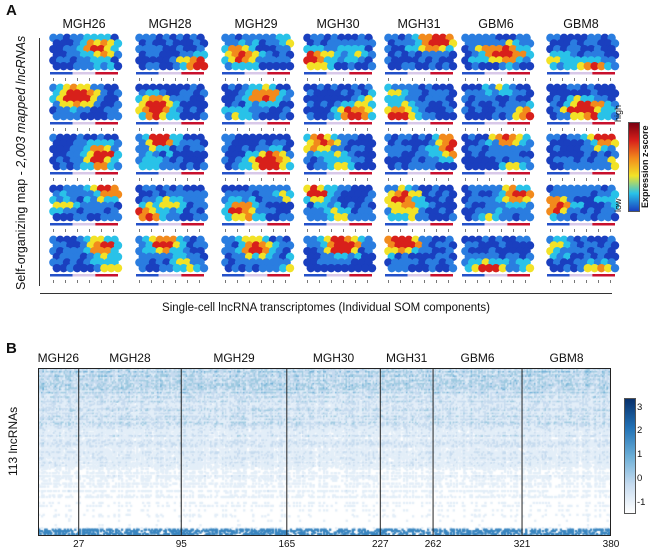 This screenshot has height=555, width=650. I want to click on sample-label-gbm8: GBM8, so click(581, 24).